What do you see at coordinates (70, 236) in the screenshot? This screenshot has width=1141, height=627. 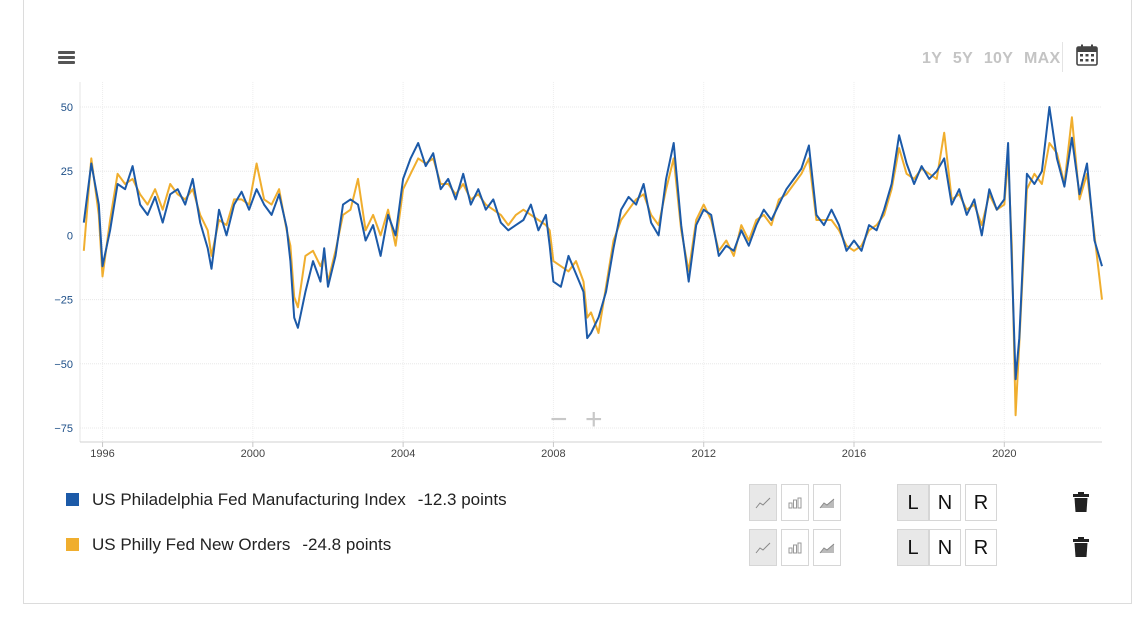 I see `y-tick-label: 0` at bounding box center [70, 236].